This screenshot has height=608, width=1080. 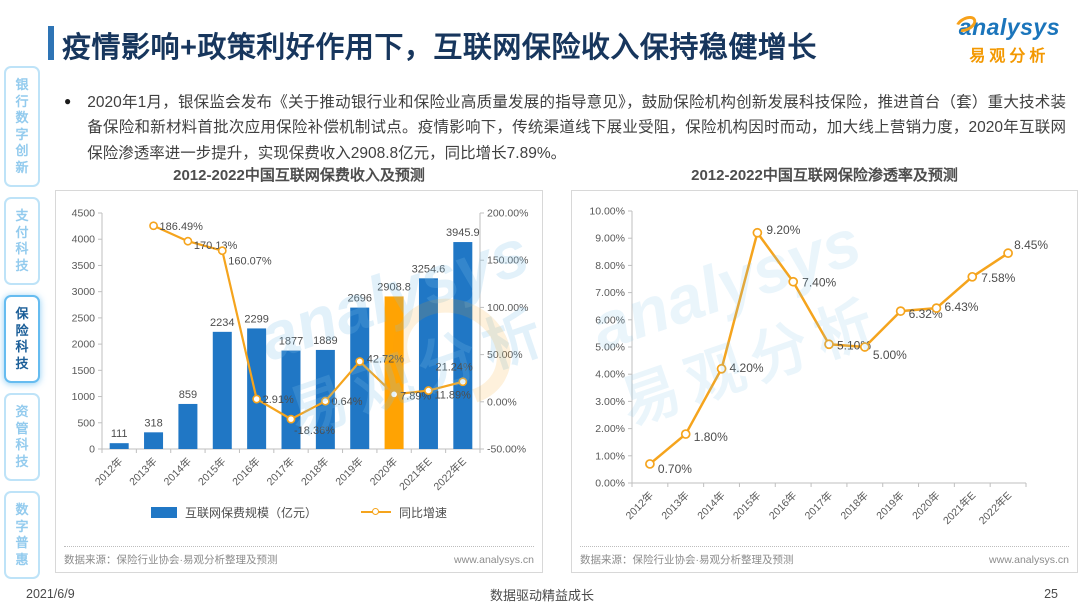 What do you see at coordinates (22, 437) in the screenshot?
I see `sidebar-item-asset-mgmt-tech: 资管科技` at bounding box center [22, 437].